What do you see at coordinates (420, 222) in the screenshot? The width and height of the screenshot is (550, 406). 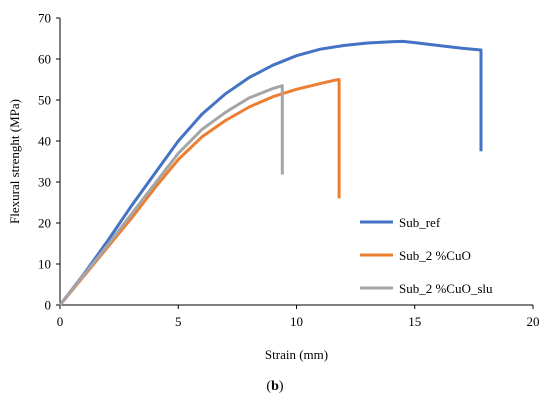 I see `legend-label: Sub_ref` at bounding box center [420, 222].